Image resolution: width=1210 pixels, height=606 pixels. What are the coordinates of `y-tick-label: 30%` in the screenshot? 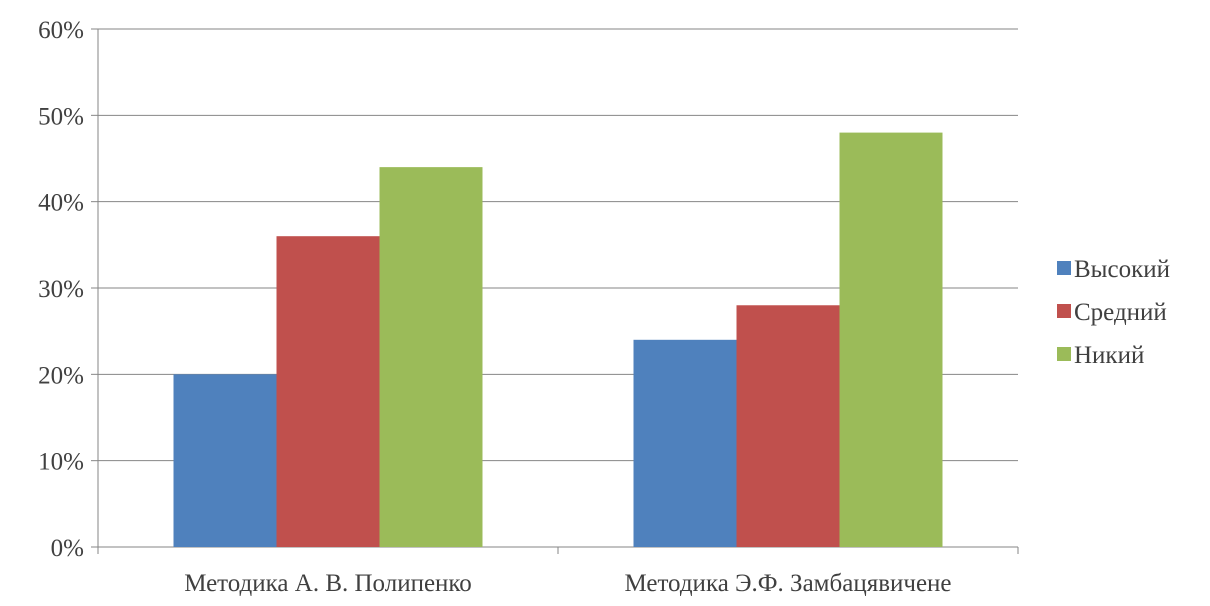 It's located at (61, 289).